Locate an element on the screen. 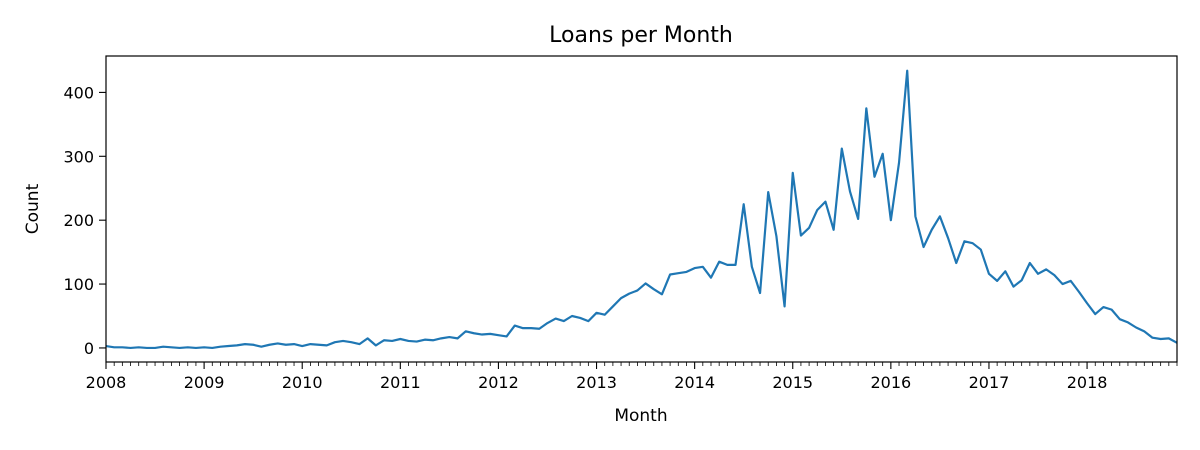 This screenshot has width=1200, height=450. x-tick-label: 2016 is located at coordinates (890, 382).